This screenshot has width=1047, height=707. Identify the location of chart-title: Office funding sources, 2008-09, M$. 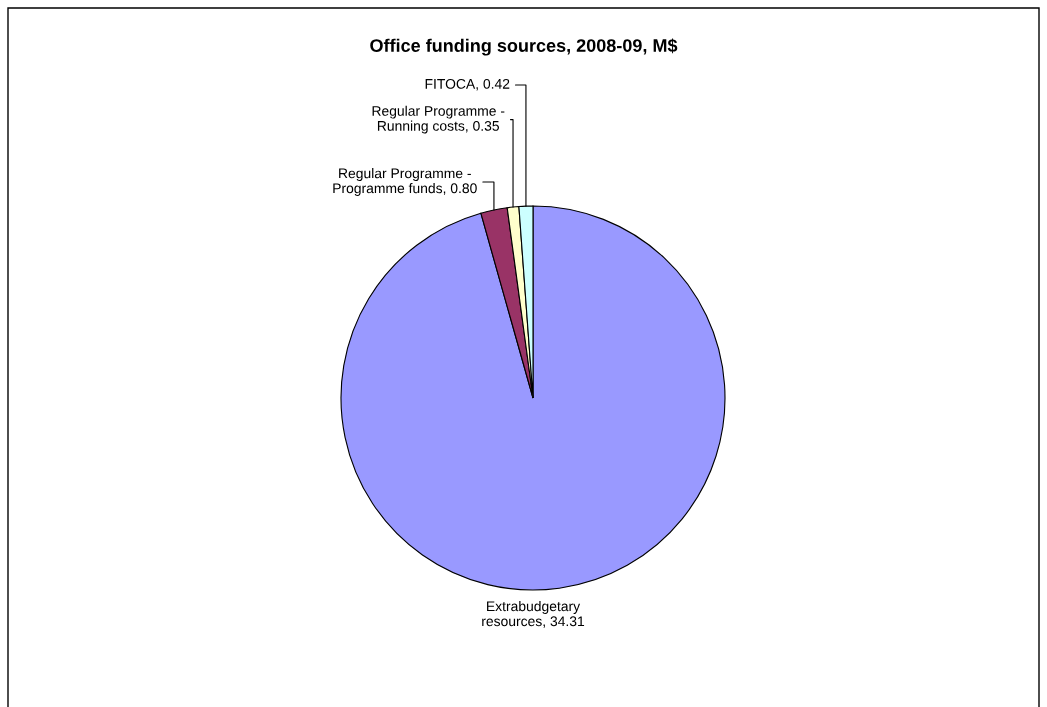
(524, 47).